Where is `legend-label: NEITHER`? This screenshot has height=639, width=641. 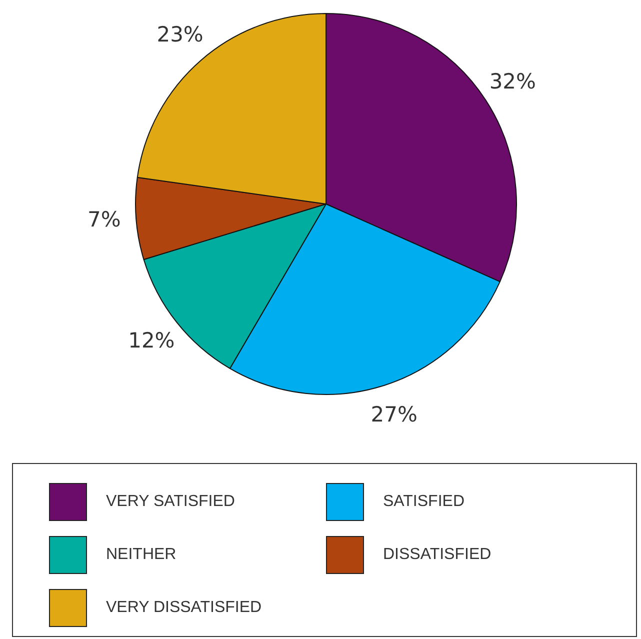 legend-label: NEITHER is located at coordinates (141, 555).